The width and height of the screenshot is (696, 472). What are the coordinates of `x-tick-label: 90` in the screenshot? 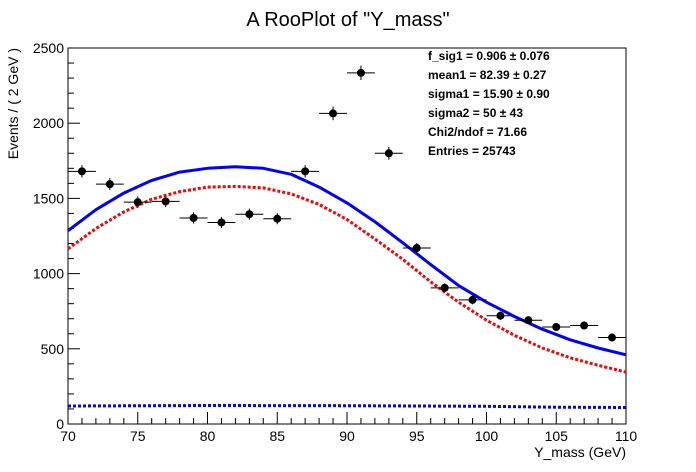 It's located at (347, 436).